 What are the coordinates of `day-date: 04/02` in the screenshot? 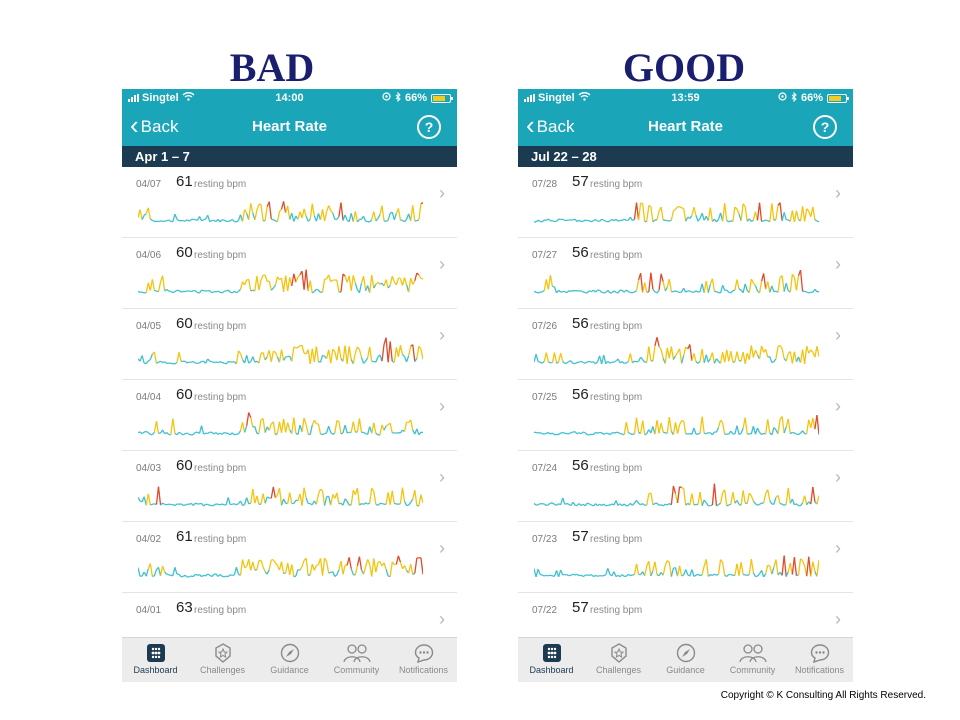 It's located at (149, 539).